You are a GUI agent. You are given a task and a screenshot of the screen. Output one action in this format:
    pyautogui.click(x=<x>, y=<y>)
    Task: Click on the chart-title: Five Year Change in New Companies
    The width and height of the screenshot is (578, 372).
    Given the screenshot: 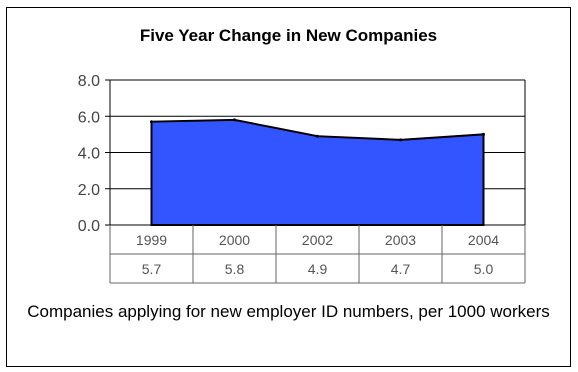 What is the action you would take?
    pyautogui.click(x=288, y=35)
    